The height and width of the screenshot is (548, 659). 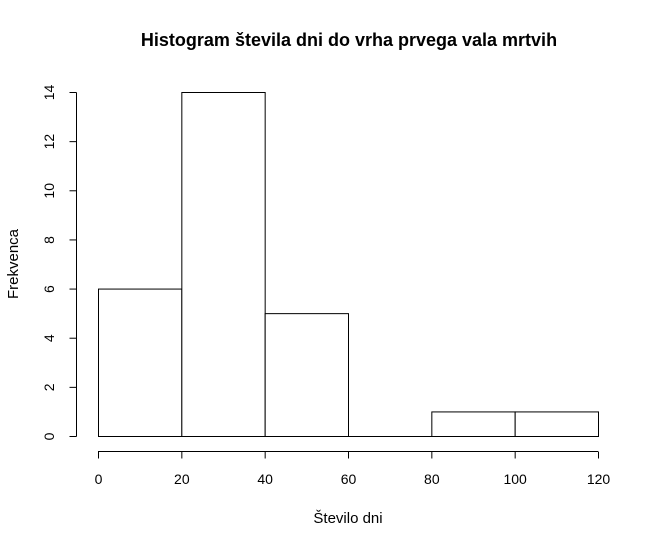 What do you see at coordinates (182, 479) in the screenshot?
I see `x-tick-label-20: 20` at bounding box center [182, 479].